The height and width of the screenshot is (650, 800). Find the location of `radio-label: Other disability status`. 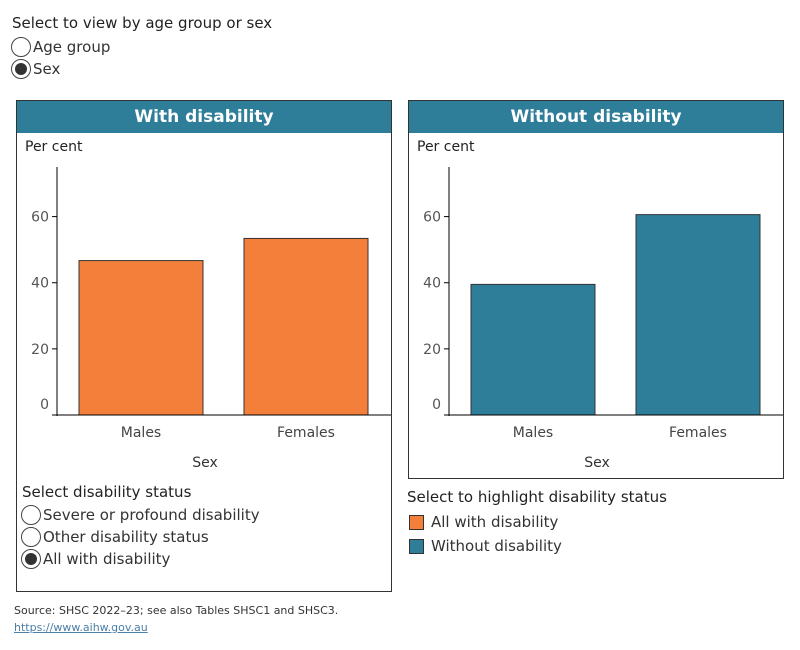

radio-label: Other disability status is located at coordinates (126, 537).